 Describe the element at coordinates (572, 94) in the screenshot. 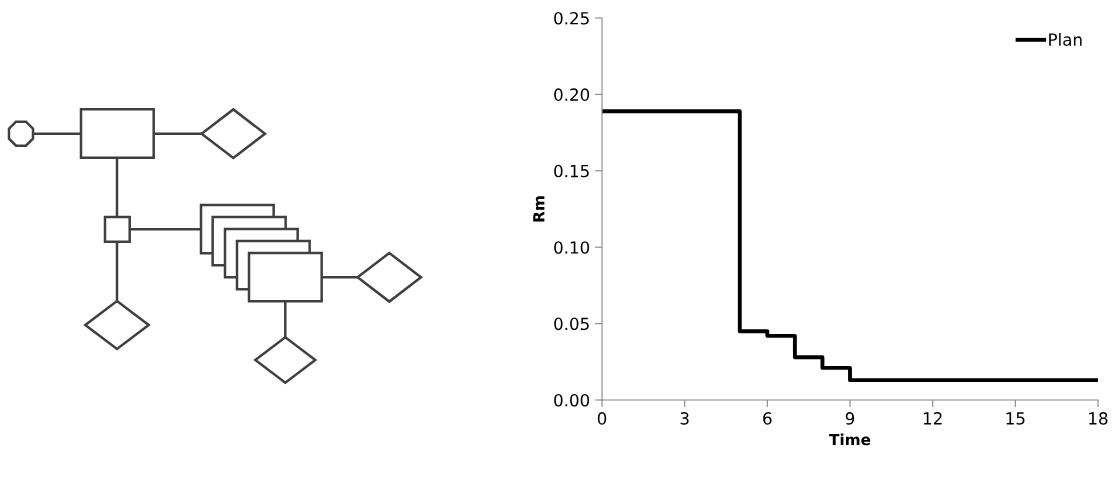

I see `y-tick-label: 0.20` at that location.